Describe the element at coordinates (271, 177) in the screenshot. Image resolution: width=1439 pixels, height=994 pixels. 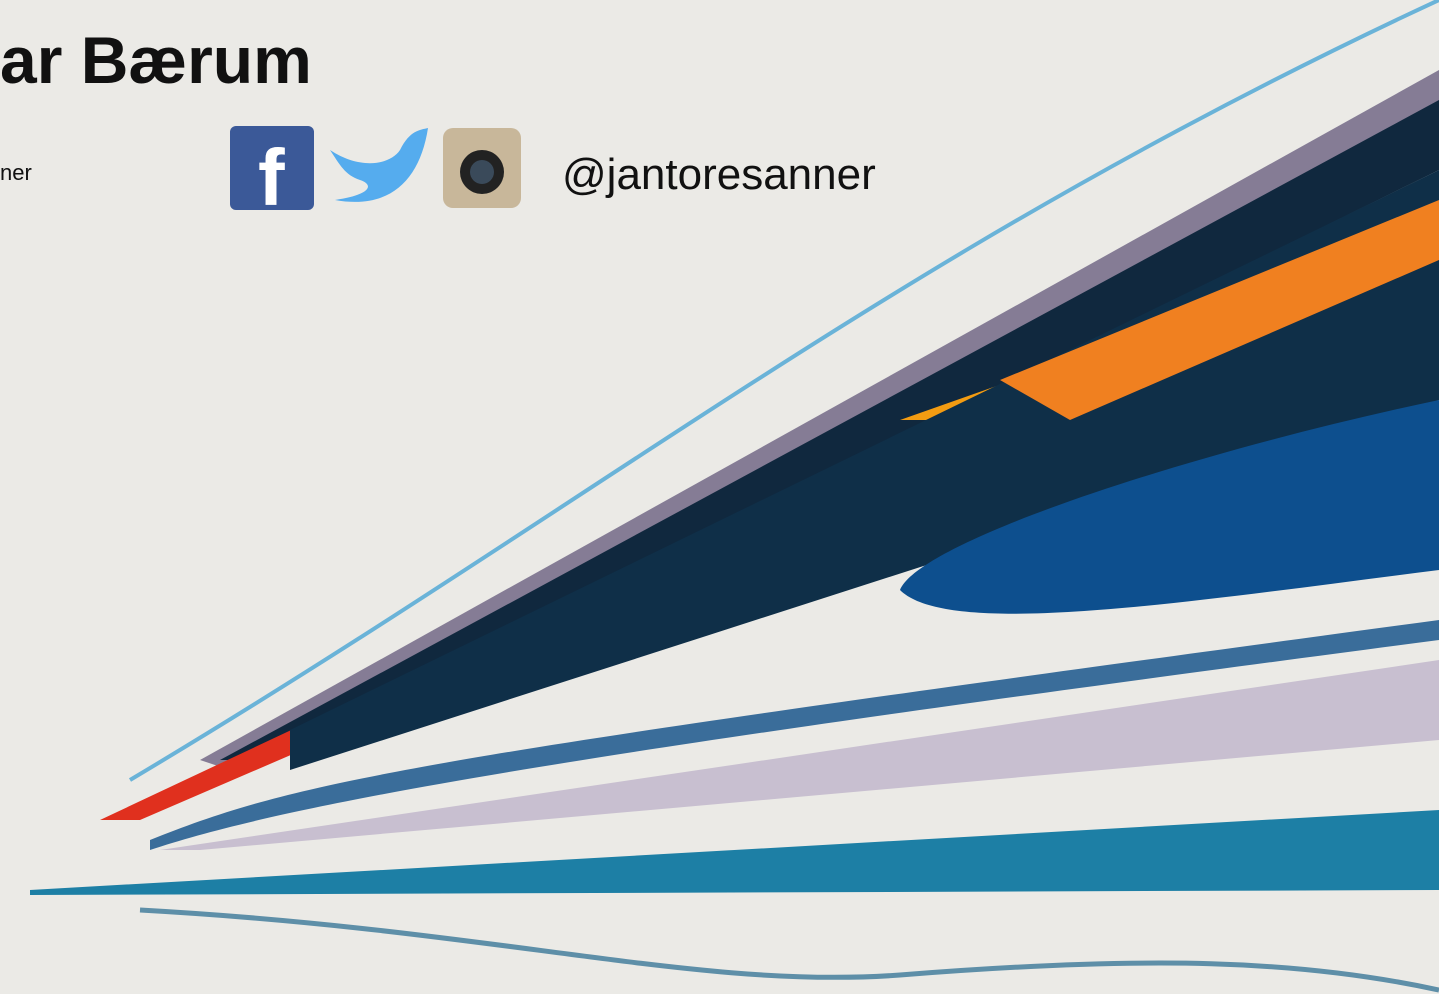
I see `facebook-f: f` at that location.